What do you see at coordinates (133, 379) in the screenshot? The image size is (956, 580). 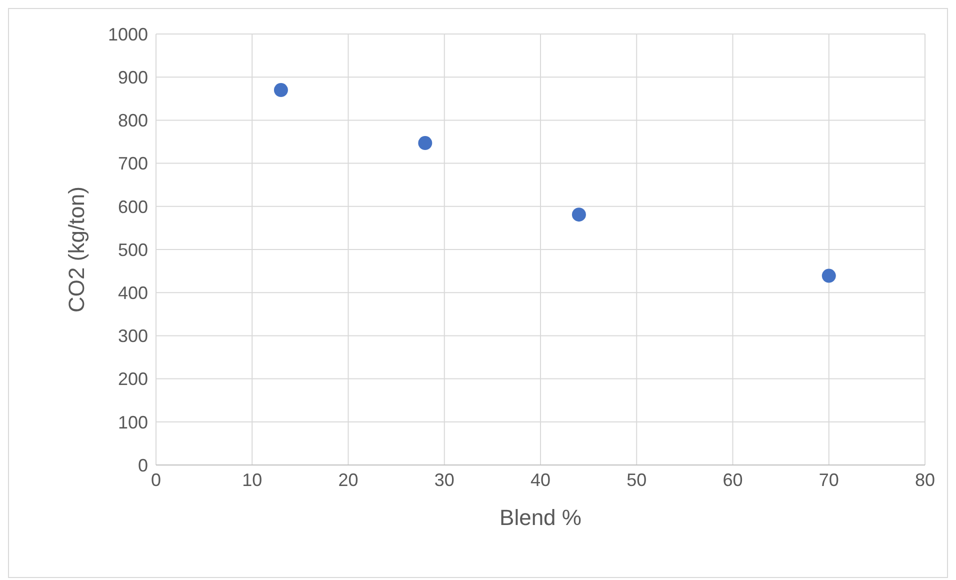 I see `y-tick-label: 200` at bounding box center [133, 379].